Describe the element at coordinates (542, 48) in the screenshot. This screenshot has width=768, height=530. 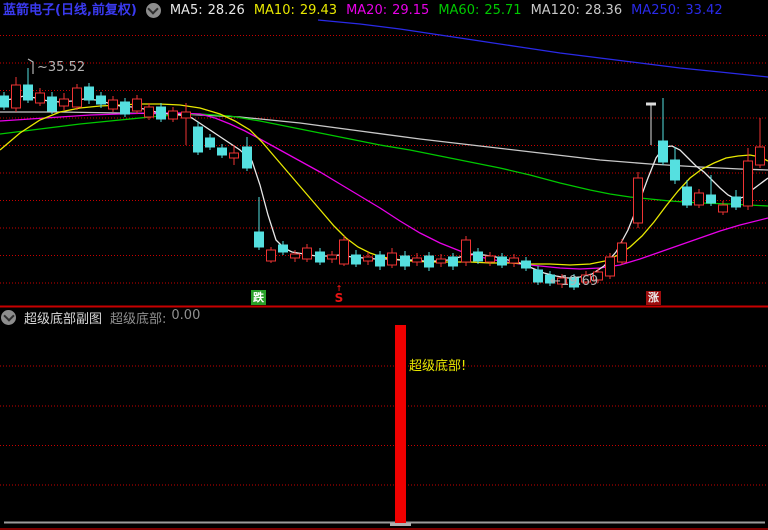
I see `ma-line-MA250` at that location.